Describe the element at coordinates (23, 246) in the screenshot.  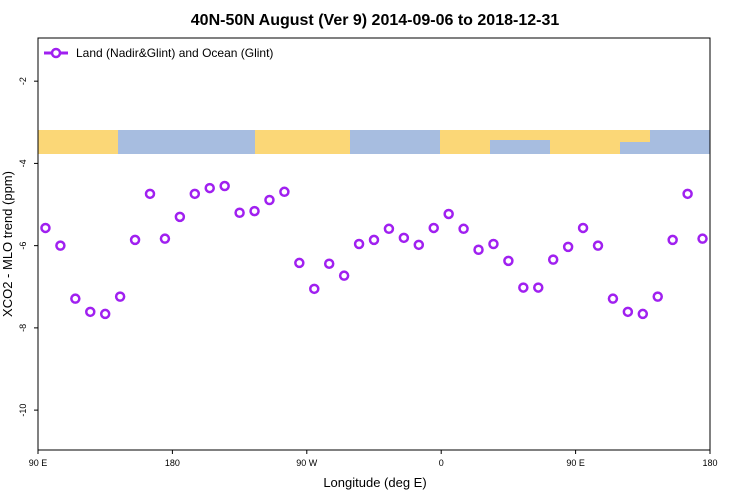
I see `y-tick-label: -6` at that location.